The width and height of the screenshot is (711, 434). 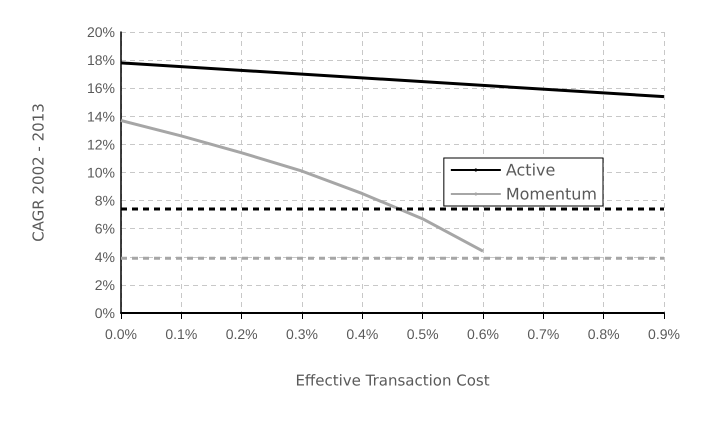 I want to click on x-tick-label: 0.5%, so click(x=422, y=334).